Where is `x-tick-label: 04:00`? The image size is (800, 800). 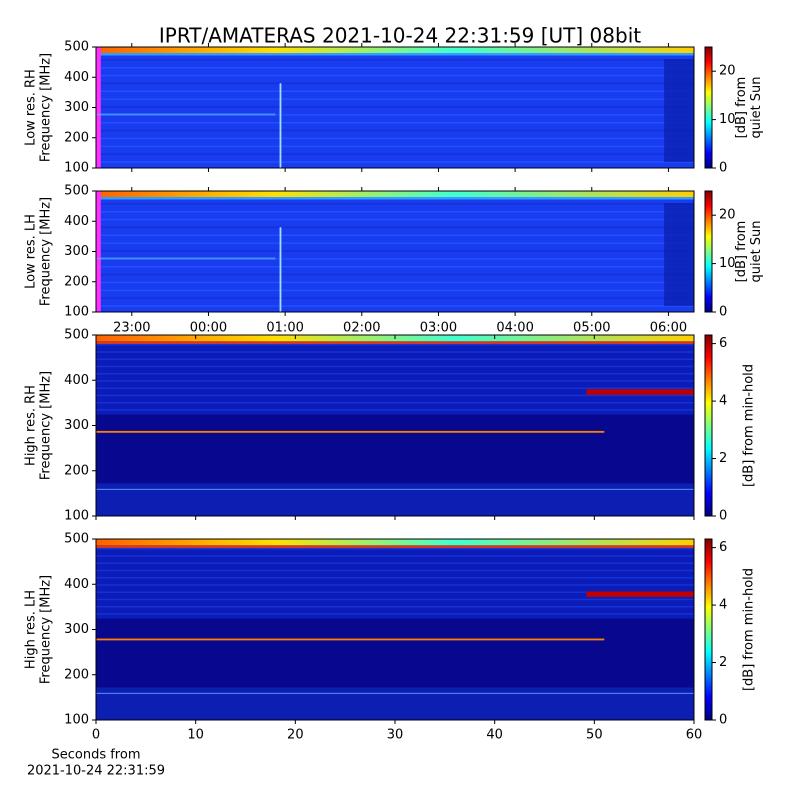 x-tick-label: 04:00 is located at coordinates (514, 328).